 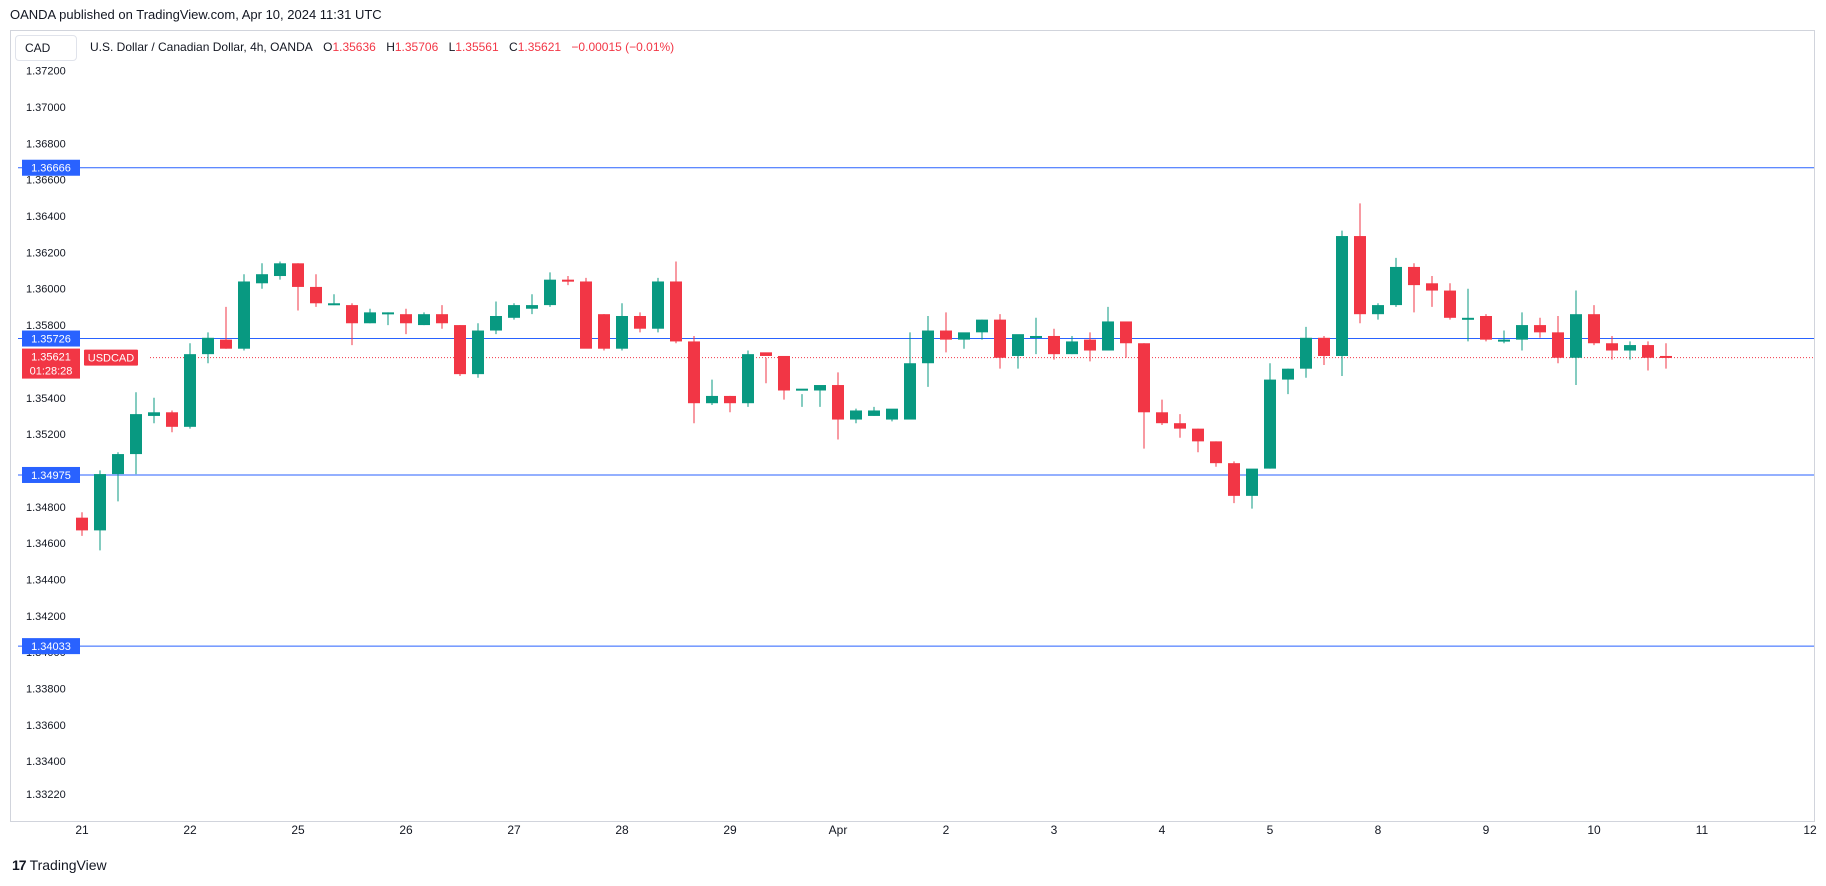 What do you see at coordinates (46, 617) in the screenshot?
I see `y-tick-label: 1.34200` at bounding box center [46, 617].